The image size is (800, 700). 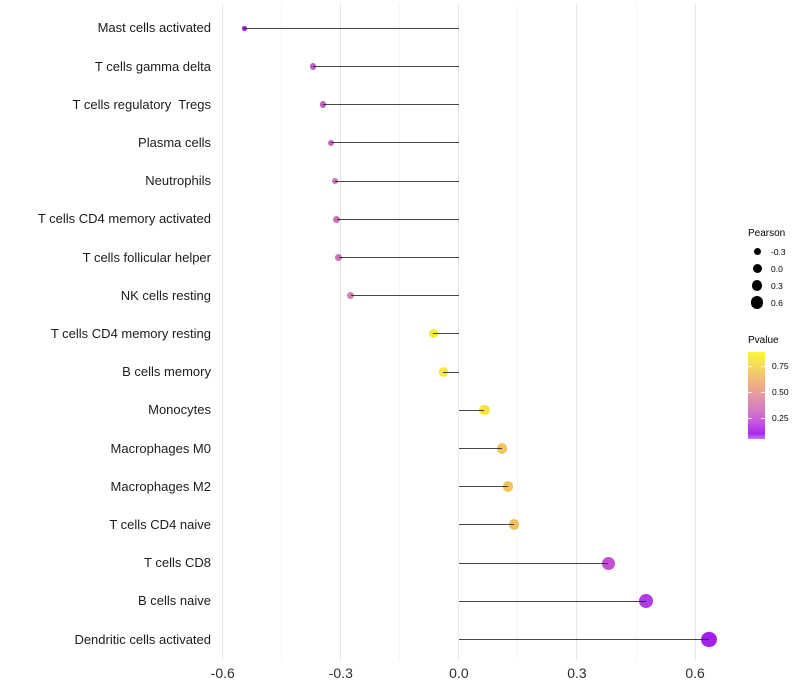 What do you see at coordinates (130, 333) in the screenshot?
I see `category-label: T cells CD4 memory resting` at bounding box center [130, 333].